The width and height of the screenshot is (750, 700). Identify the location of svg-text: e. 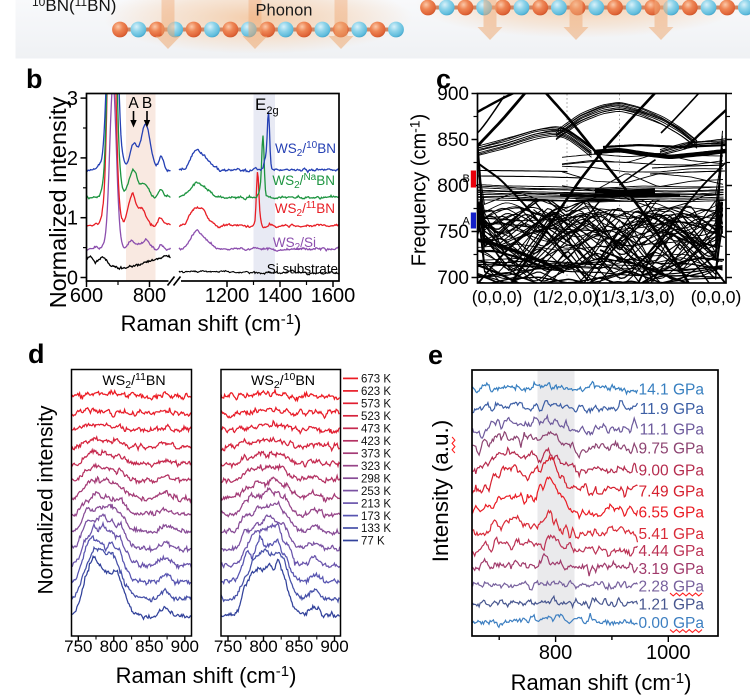
(435, 355).